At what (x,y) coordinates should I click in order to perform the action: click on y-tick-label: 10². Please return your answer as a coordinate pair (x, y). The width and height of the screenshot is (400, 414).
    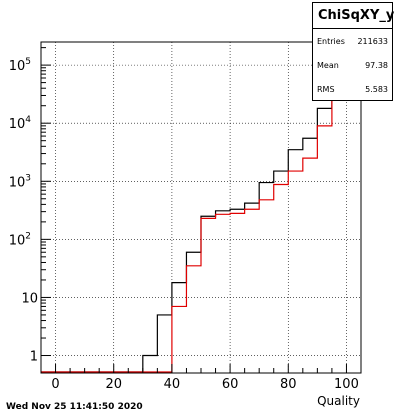
    Looking at the image, I should click on (20, 239).